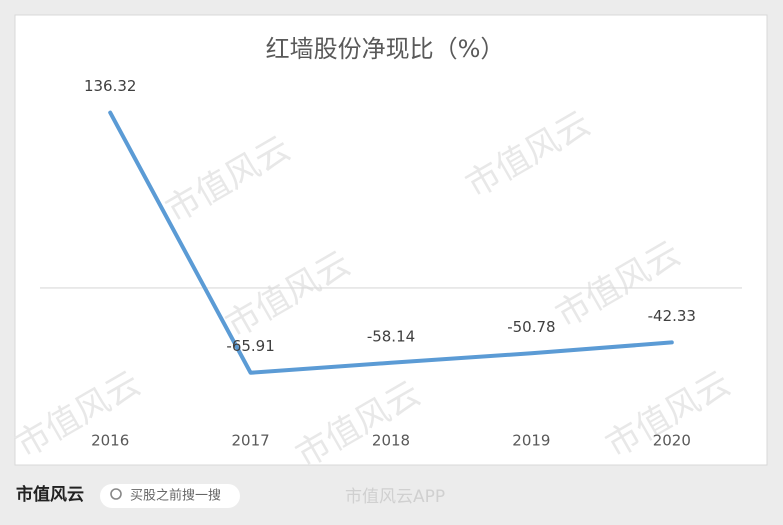 The height and width of the screenshot is (525, 783). Describe the element at coordinates (531, 441) in the screenshot. I see `x-tick-label: 2019` at that location.